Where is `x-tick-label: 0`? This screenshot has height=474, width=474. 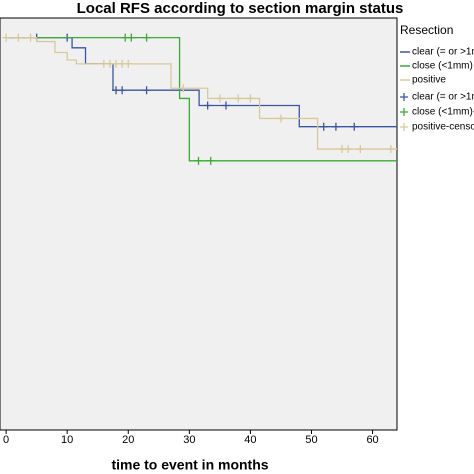 x-tick-label: 0 is located at coordinates (6, 440).